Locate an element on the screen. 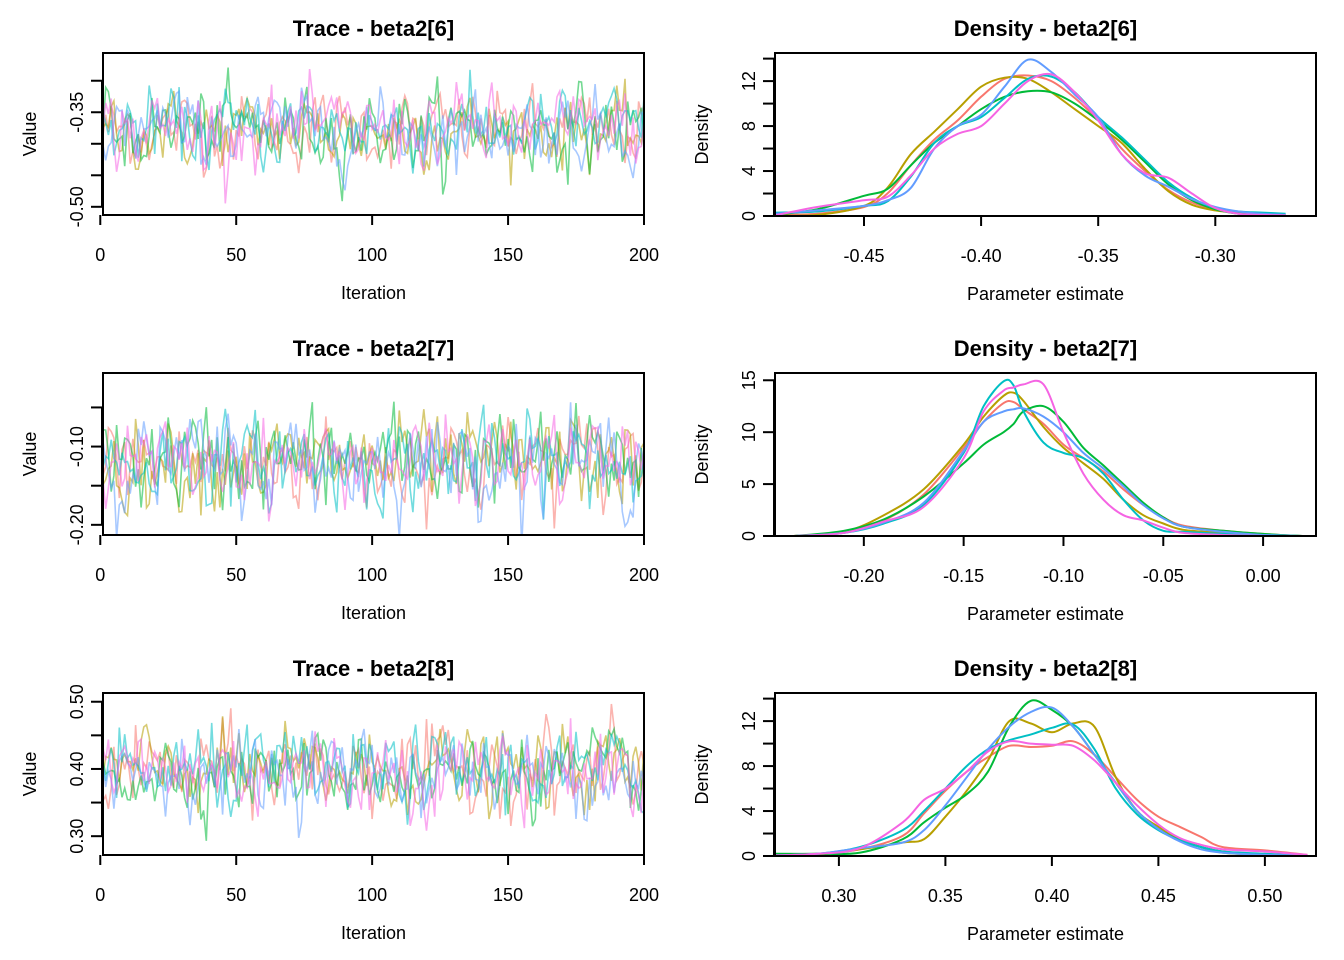 This screenshot has width=1344, height=960. y-tick-label: 8 is located at coordinates (749, 126).